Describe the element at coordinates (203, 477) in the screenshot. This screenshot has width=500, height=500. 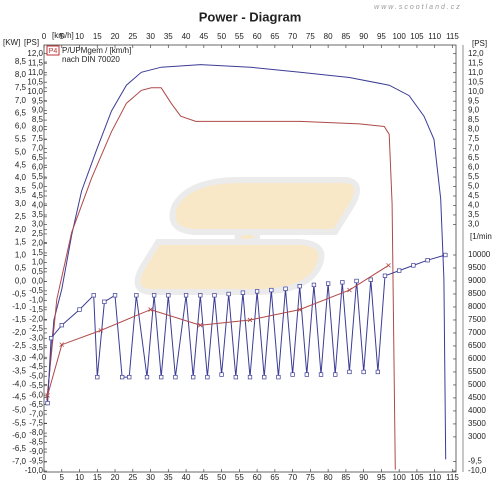
I see `x-tick-label: 45` at that location.